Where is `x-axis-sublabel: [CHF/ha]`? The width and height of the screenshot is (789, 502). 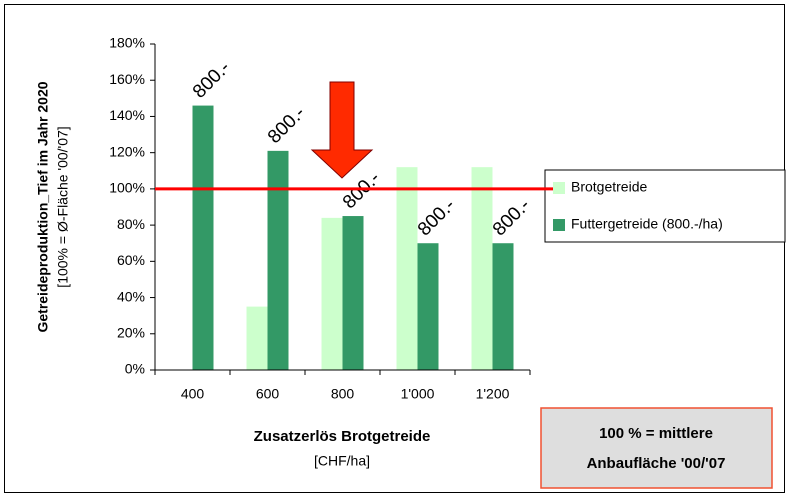
x-axis-sublabel: [CHF/ha] is located at coordinates (342, 461).